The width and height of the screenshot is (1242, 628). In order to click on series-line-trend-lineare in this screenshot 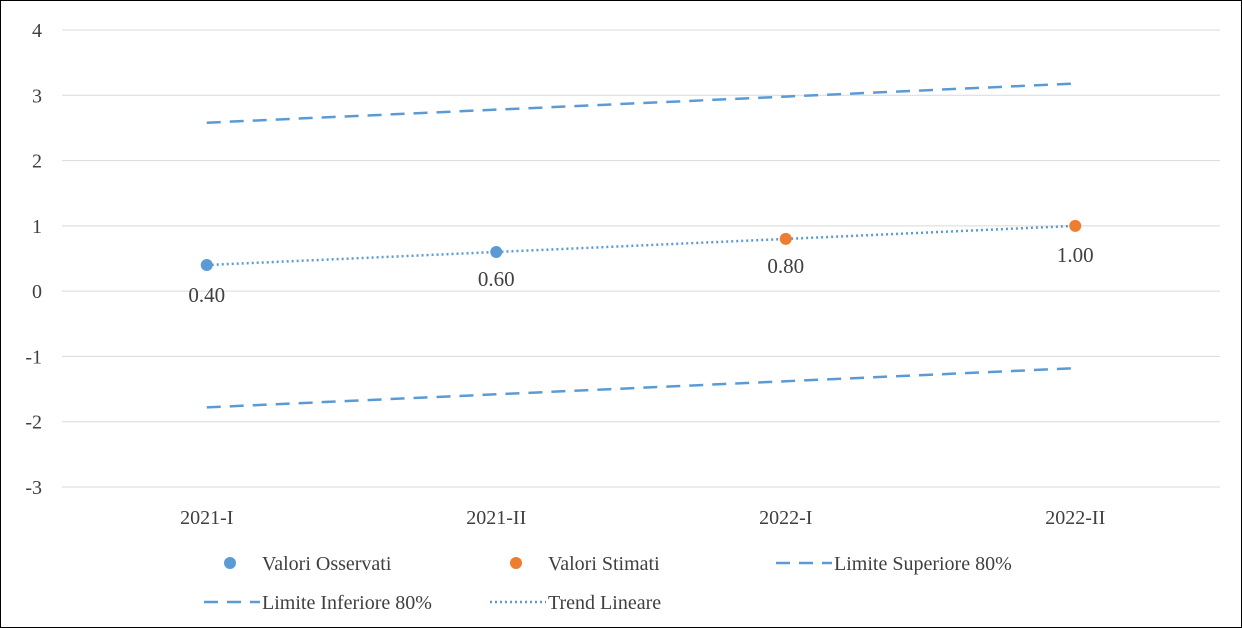, I will do `click(641, 245)`.